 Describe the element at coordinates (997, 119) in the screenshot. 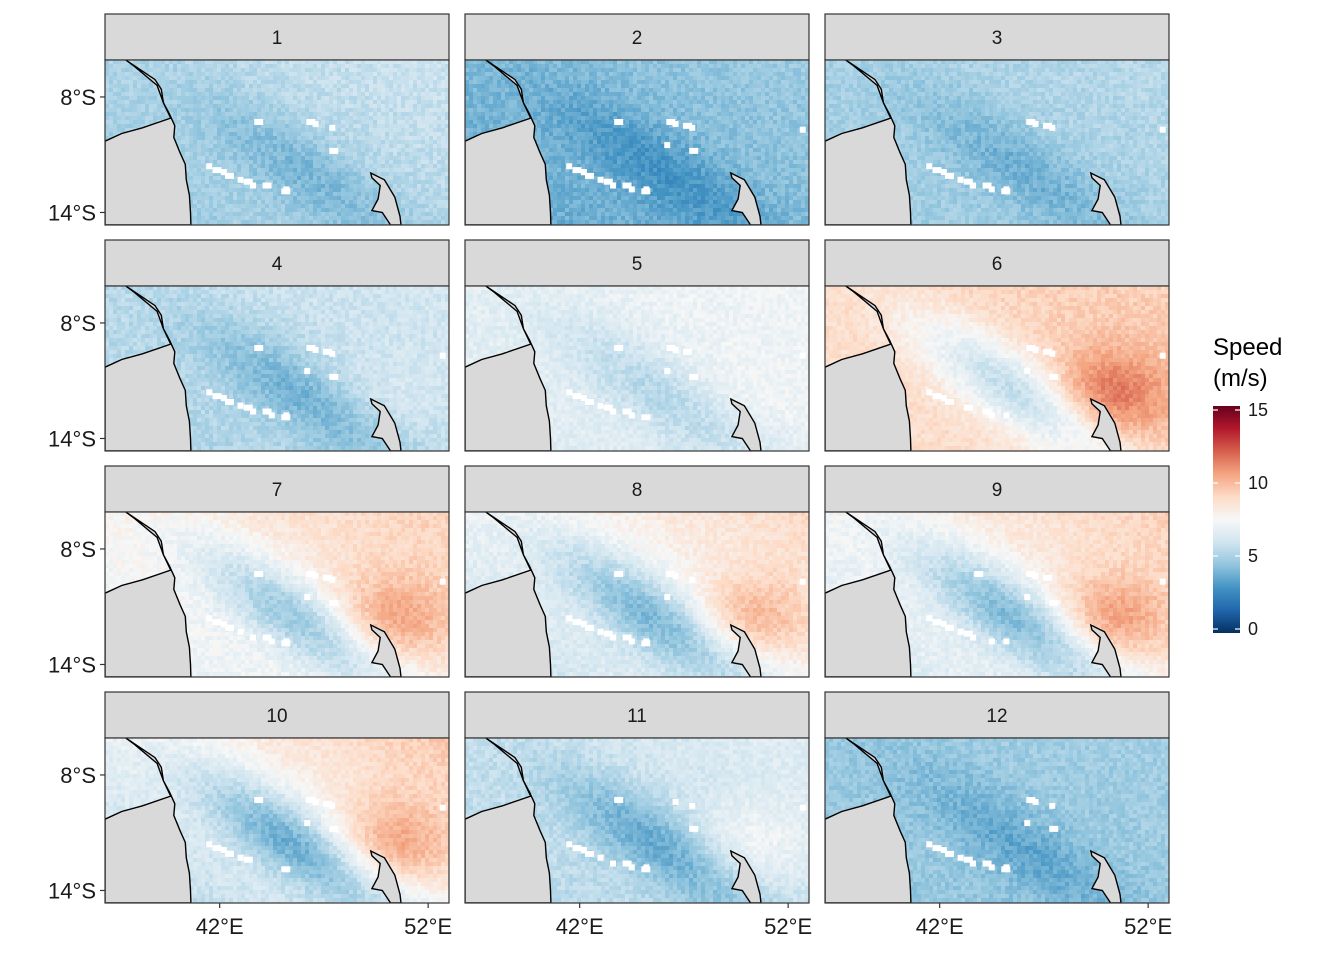

I see `facet-panel-3: 3` at that location.